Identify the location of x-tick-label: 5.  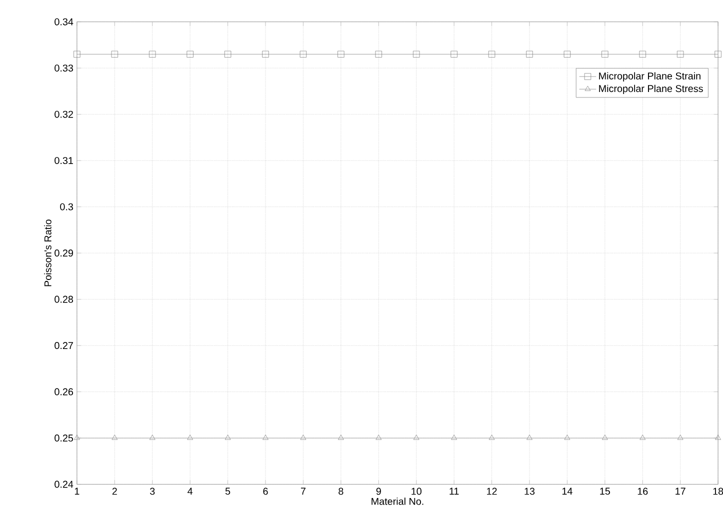
(227, 491).